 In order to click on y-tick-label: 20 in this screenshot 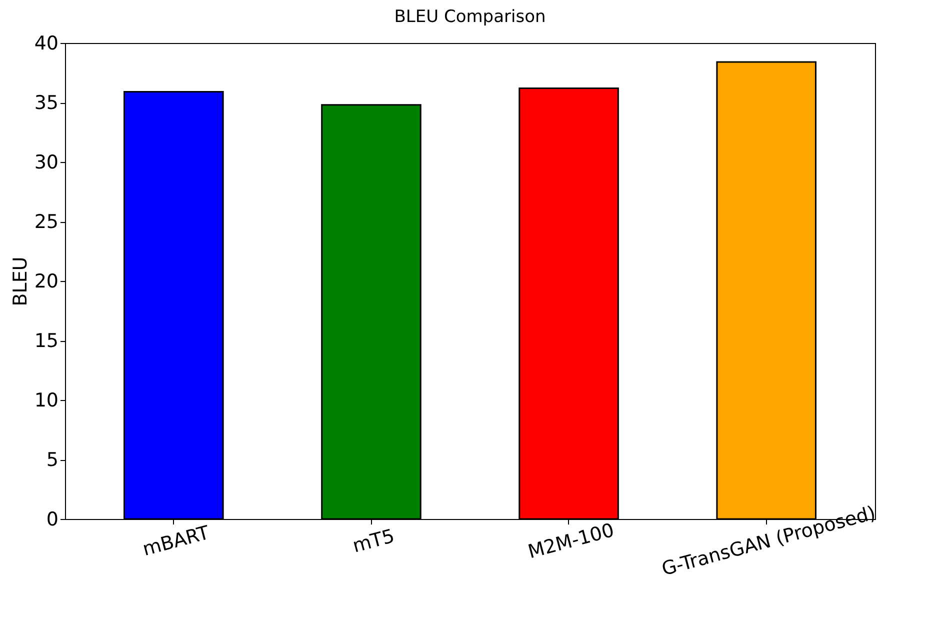, I will do `click(46, 281)`.